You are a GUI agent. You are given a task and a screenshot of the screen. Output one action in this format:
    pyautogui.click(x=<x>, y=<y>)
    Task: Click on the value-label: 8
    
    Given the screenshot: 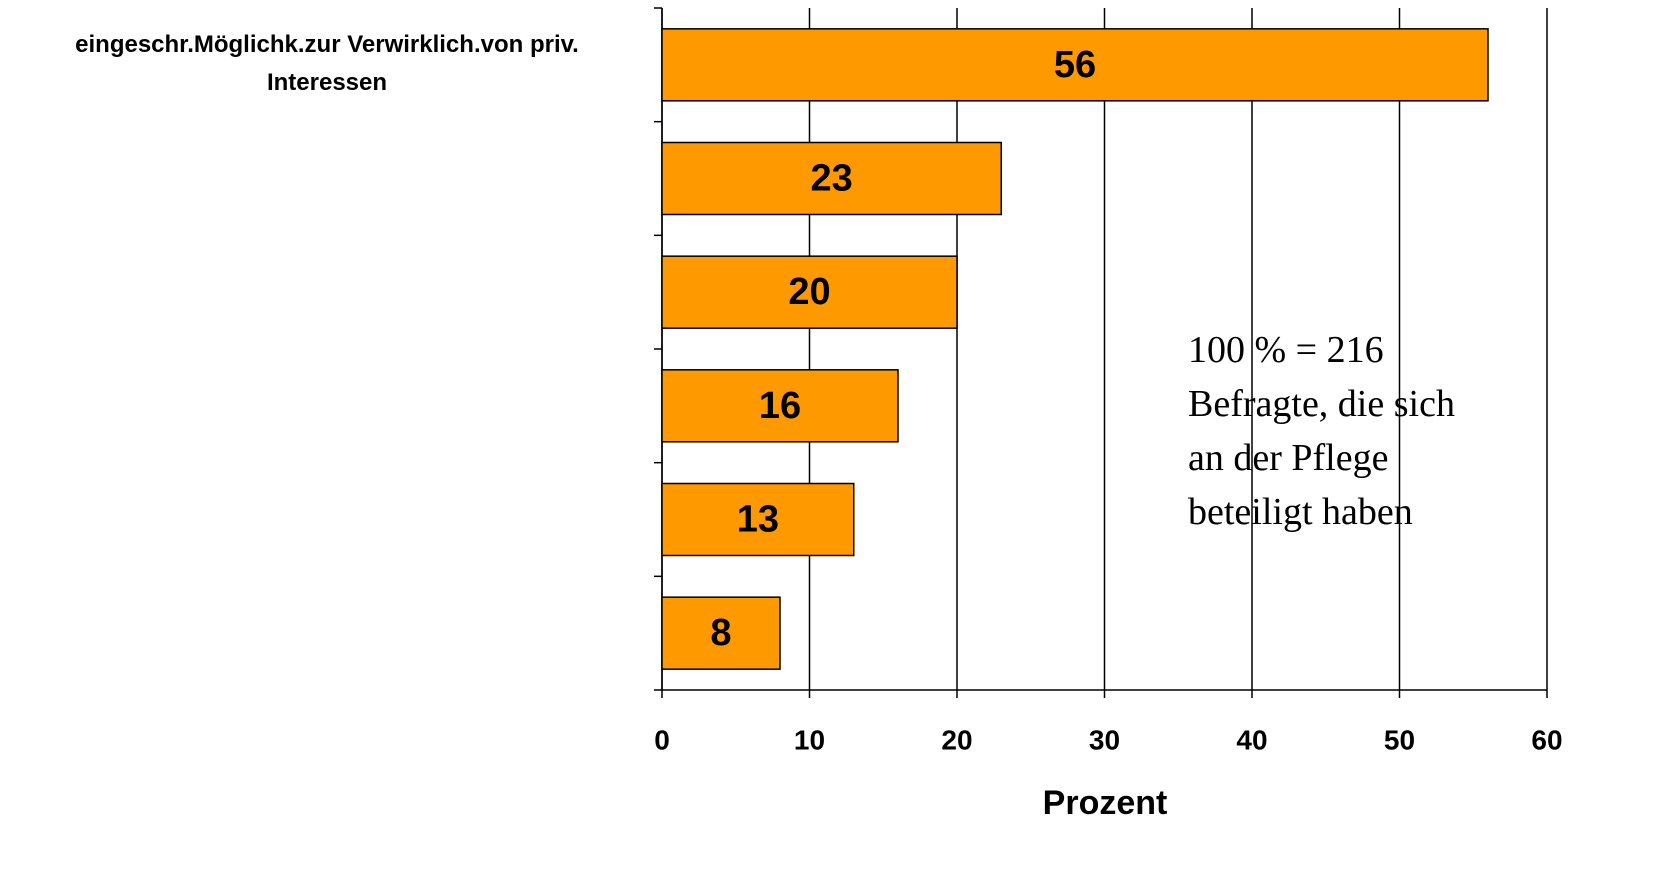 What is the action you would take?
    pyautogui.click(x=720, y=633)
    